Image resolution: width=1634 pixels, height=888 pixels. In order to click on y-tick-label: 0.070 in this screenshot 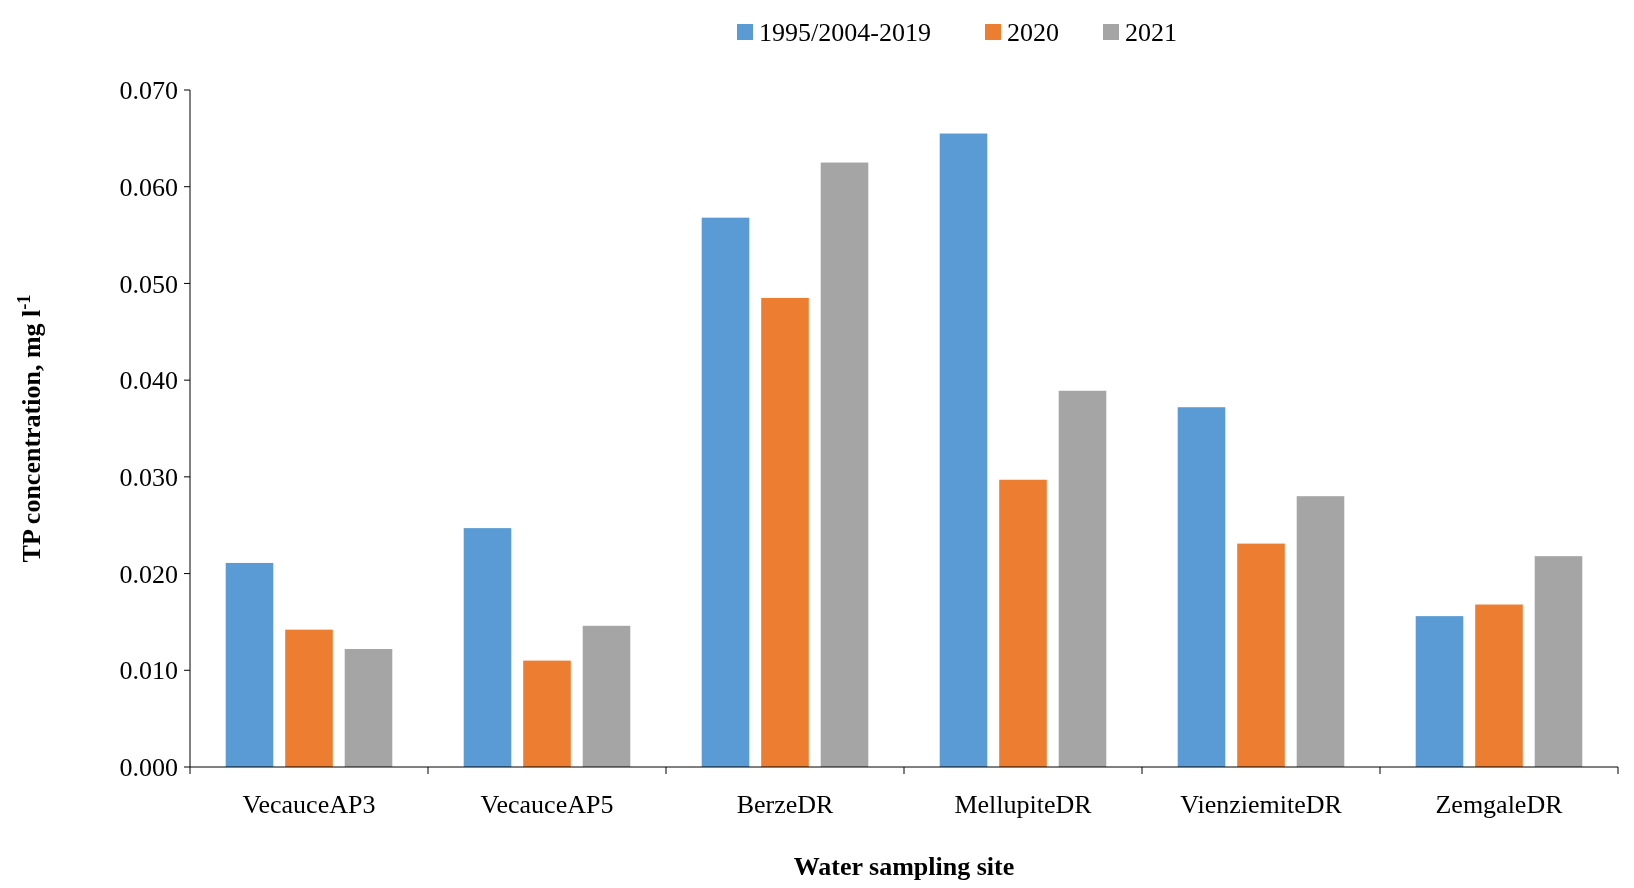, I will do `click(148, 91)`.